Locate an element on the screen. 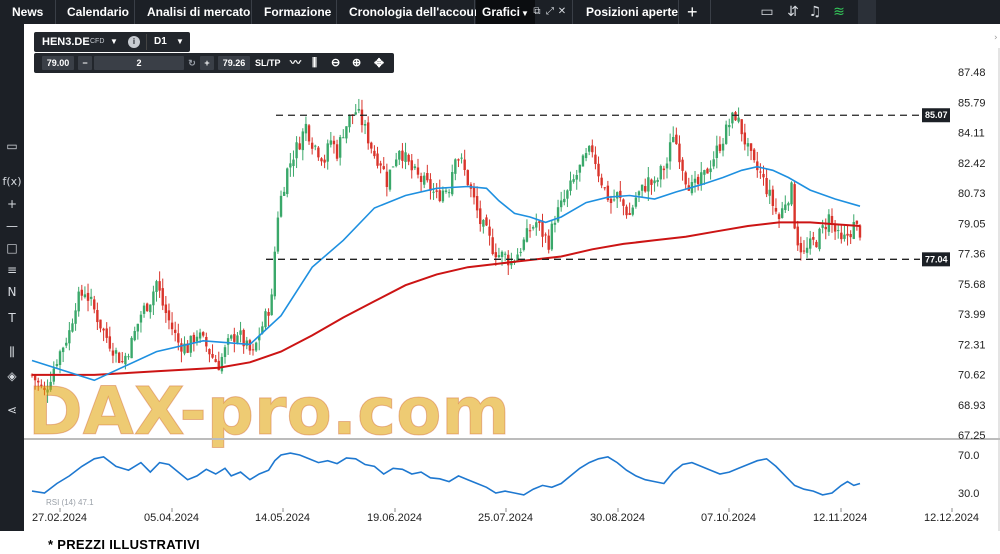  indicators-button: f(x) is located at coordinates (12, 181).